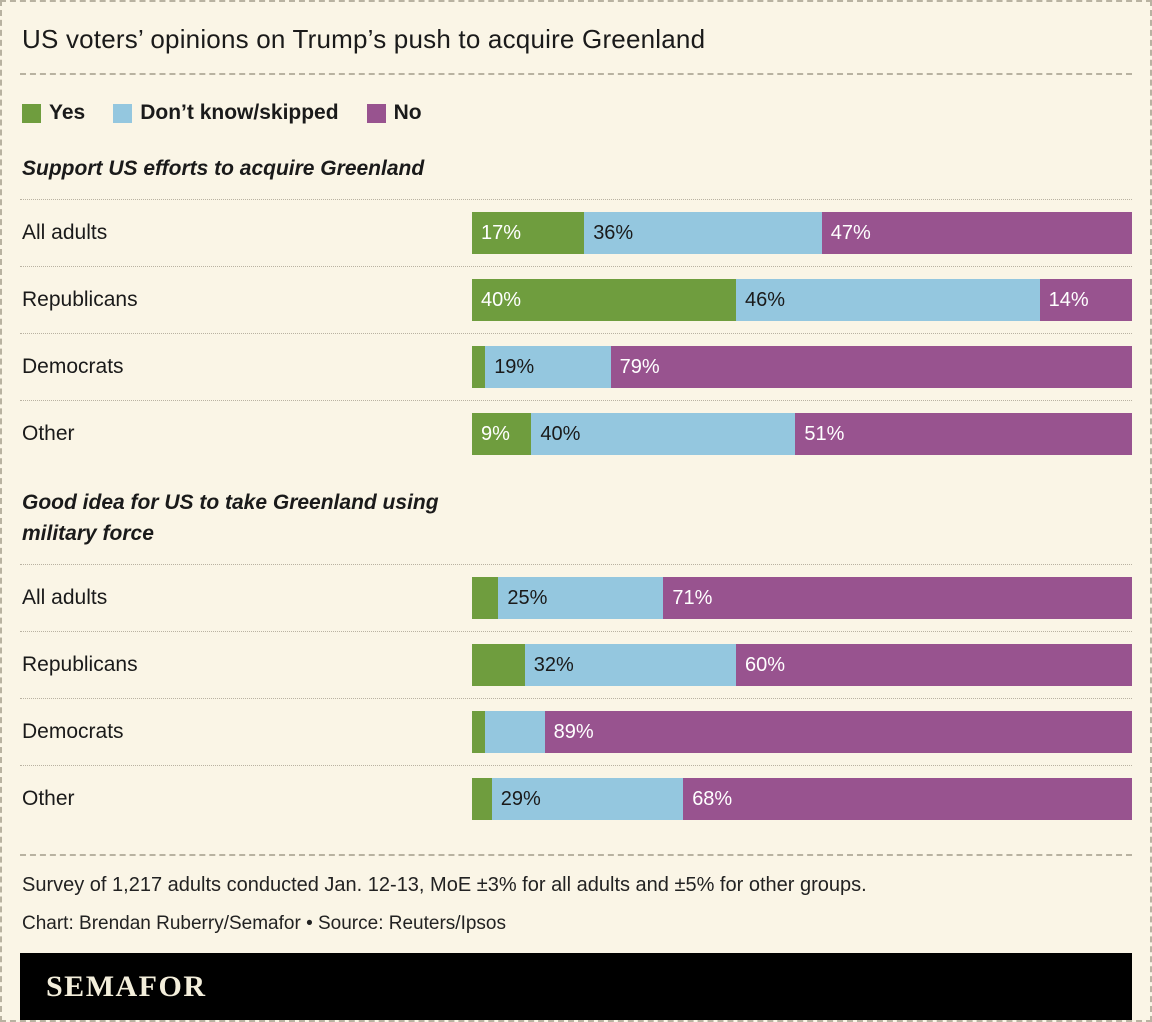 The image size is (1152, 1022). I want to click on bar-segment-don-t-know-skipped: 40%, so click(663, 433).